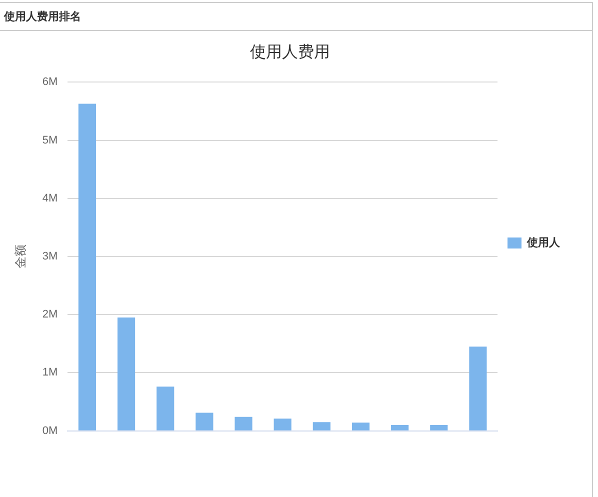 The width and height of the screenshot is (598, 497). Describe the element at coordinates (50, 256) in the screenshot. I see `y-tick-label: 3M` at that location.